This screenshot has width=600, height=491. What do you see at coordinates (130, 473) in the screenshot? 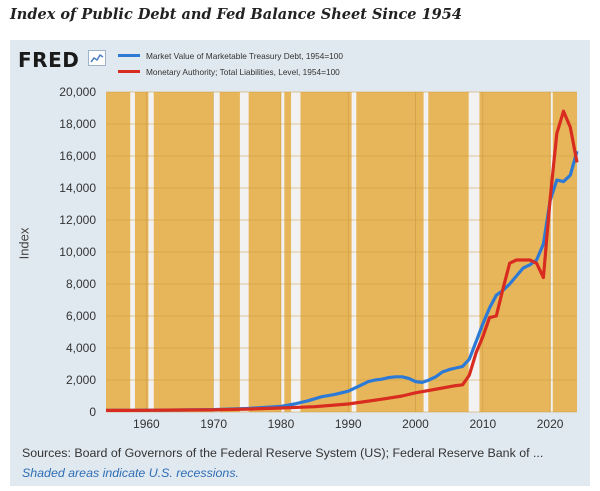
I see `recession-note: Shaded areas indicate U.S. recessions.` at bounding box center [130, 473].